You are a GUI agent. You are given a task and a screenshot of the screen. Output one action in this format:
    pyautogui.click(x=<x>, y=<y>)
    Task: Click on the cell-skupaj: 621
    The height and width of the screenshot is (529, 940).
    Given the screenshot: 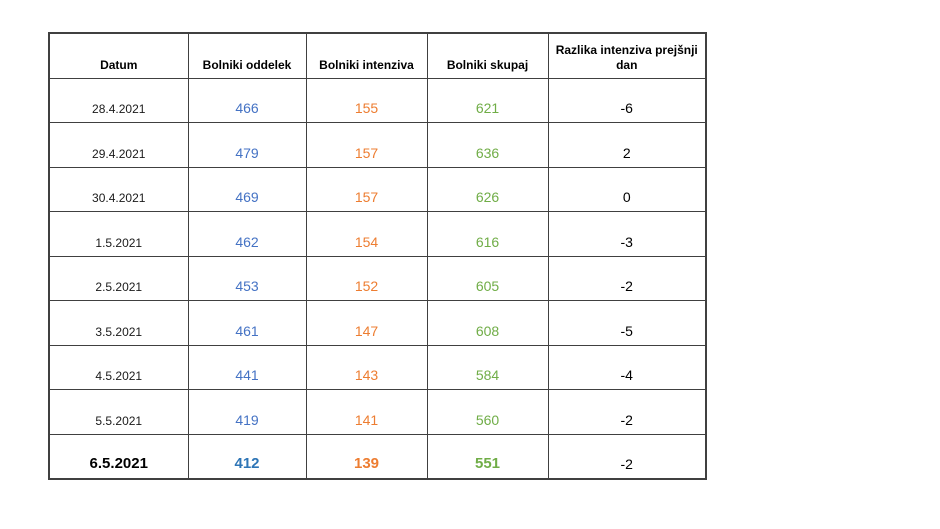 What is the action you would take?
    pyautogui.click(x=487, y=100)
    